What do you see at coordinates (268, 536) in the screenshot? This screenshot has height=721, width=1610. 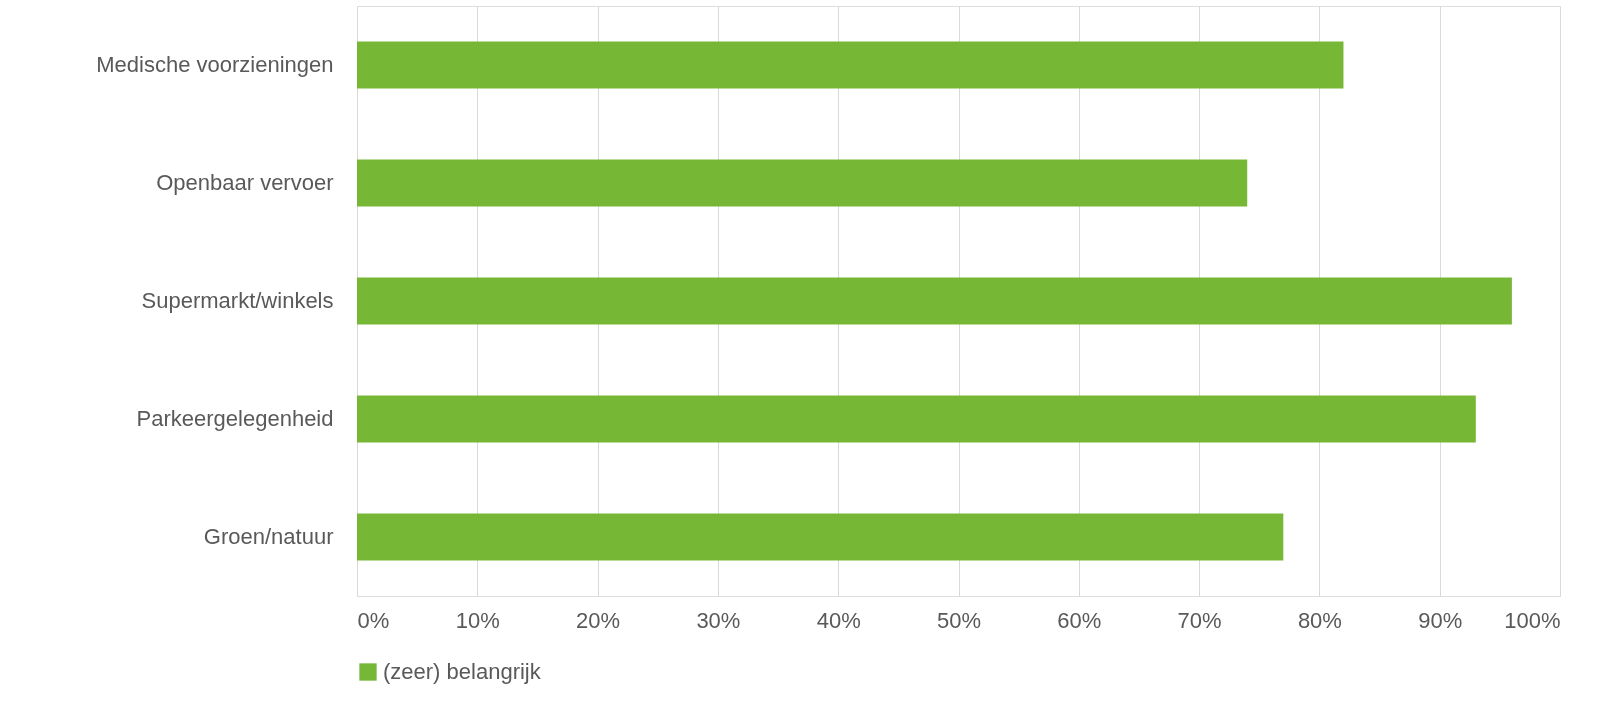 I see `y-tick-label: Groen/natuur` at bounding box center [268, 536].